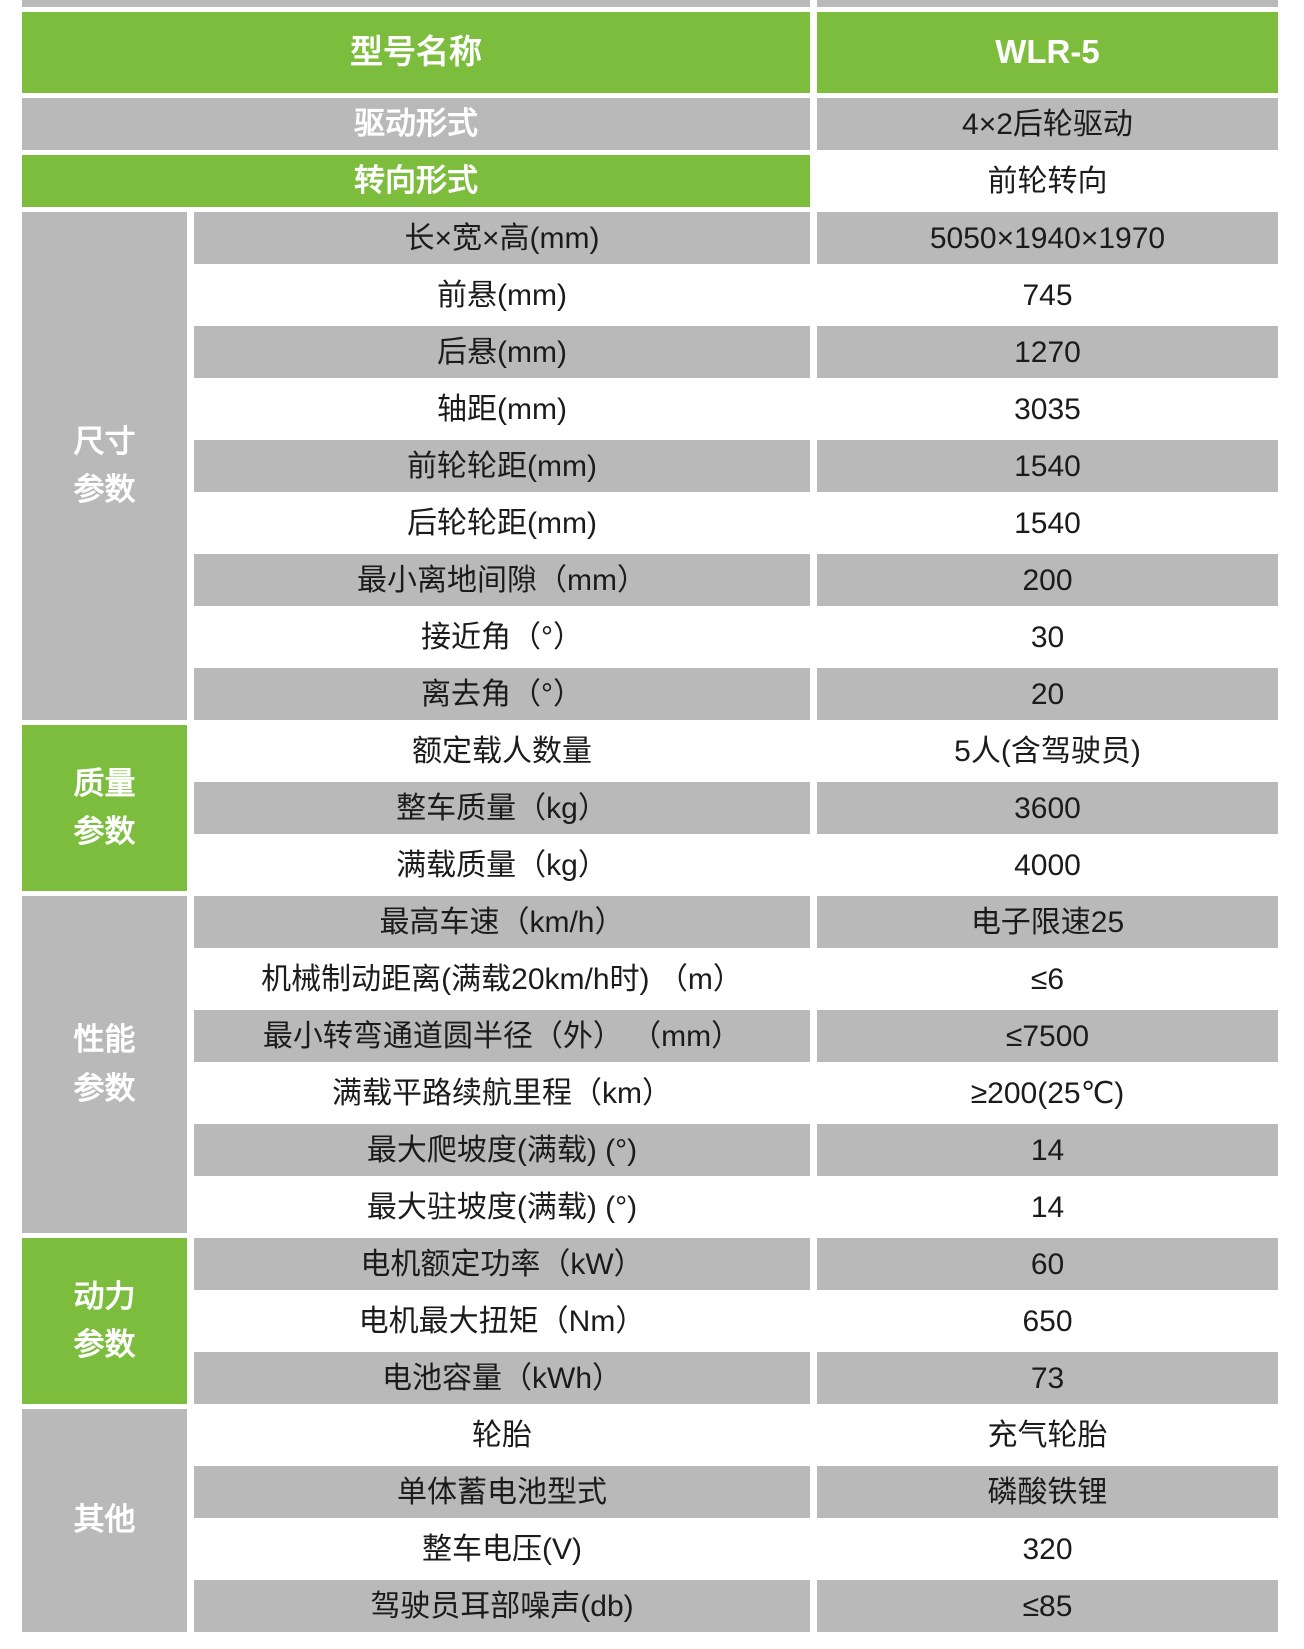 This screenshot has width=1304, height=1649. Describe the element at coordinates (502, 979) in the screenshot. I see `row-label-cell: 机械制动距离(满载20km/h时) （m）` at that location.